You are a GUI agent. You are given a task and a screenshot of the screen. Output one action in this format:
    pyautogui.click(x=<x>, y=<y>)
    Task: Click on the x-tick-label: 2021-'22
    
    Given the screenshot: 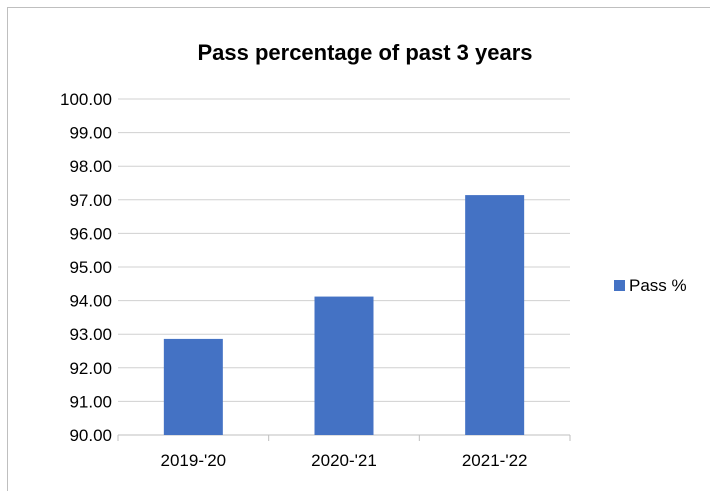 What is the action you would take?
    pyautogui.click(x=495, y=460)
    